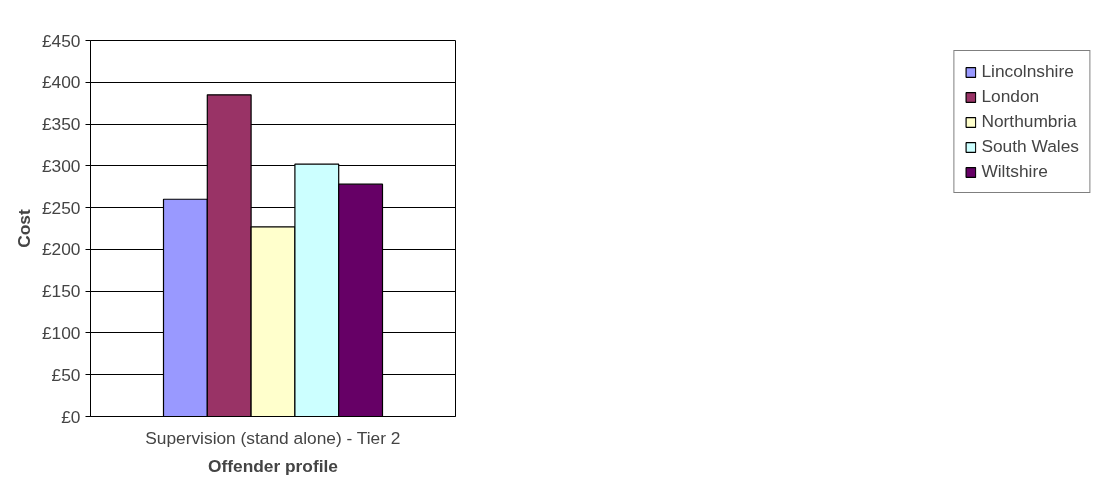 This screenshot has width=1102, height=480. Describe the element at coordinates (61, 332) in the screenshot. I see `y-tick-label: £100` at that location.